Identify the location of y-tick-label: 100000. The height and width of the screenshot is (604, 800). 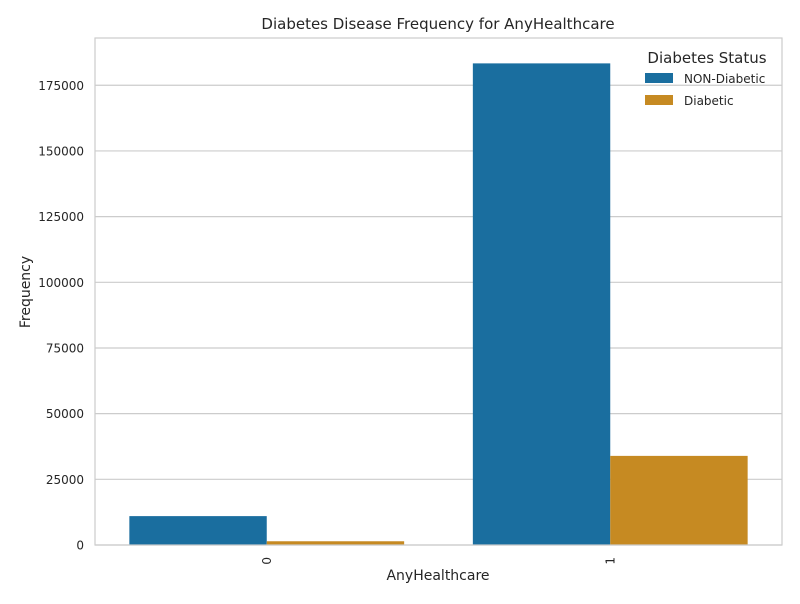
(61, 283).